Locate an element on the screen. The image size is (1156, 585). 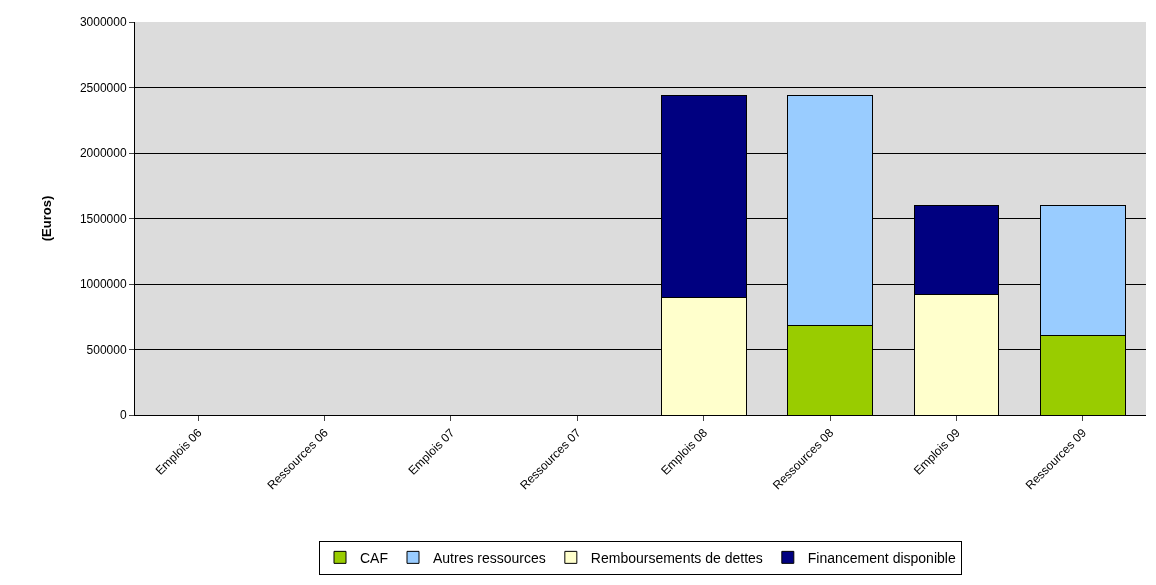
y-tick-label: 2000000 is located at coordinates (103, 153).